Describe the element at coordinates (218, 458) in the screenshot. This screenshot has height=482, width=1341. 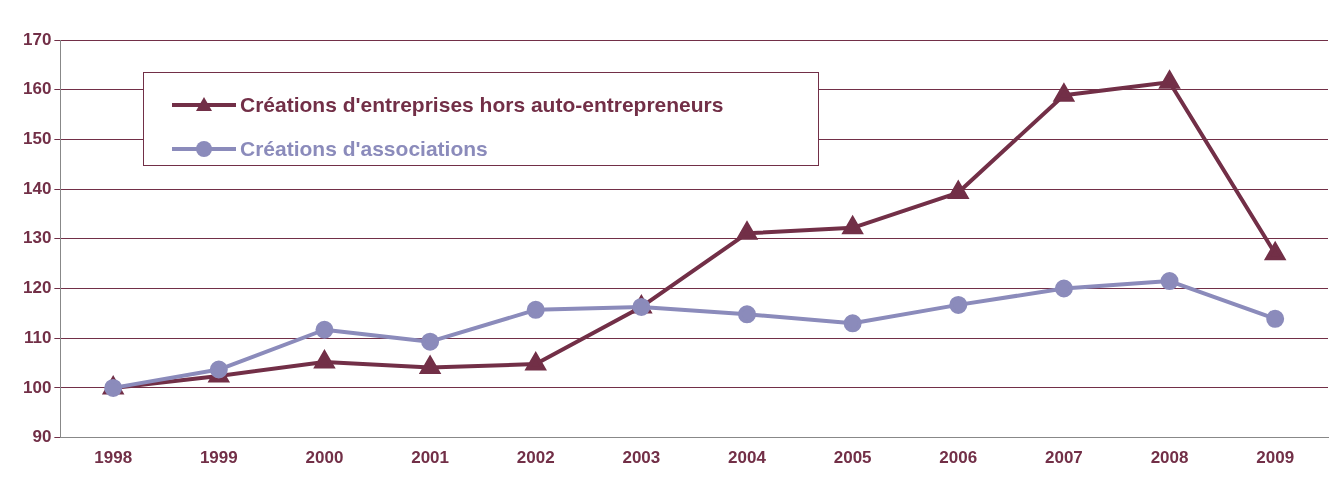
I see `x-tick-label: 1999` at that location.